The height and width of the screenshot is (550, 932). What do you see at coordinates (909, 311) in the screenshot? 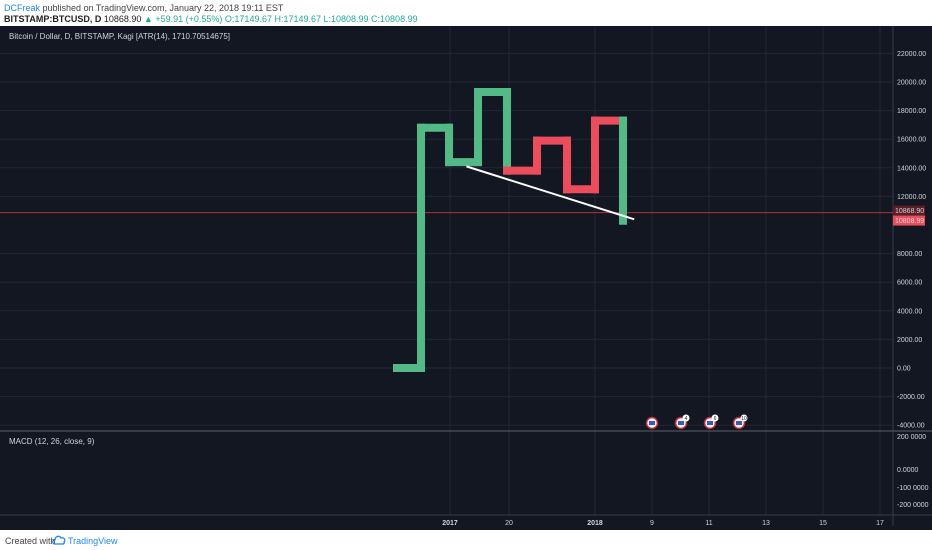
I see `price-tick-label: 4000.00` at bounding box center [909, 311].